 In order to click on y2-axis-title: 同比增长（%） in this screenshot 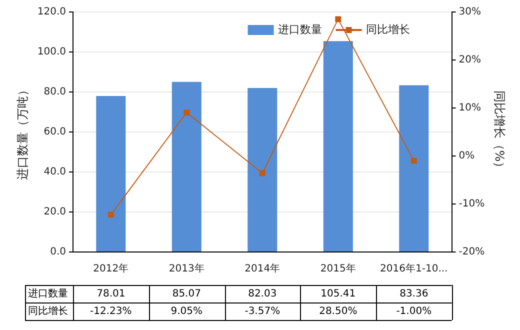, I will do `click(499, 132)`.